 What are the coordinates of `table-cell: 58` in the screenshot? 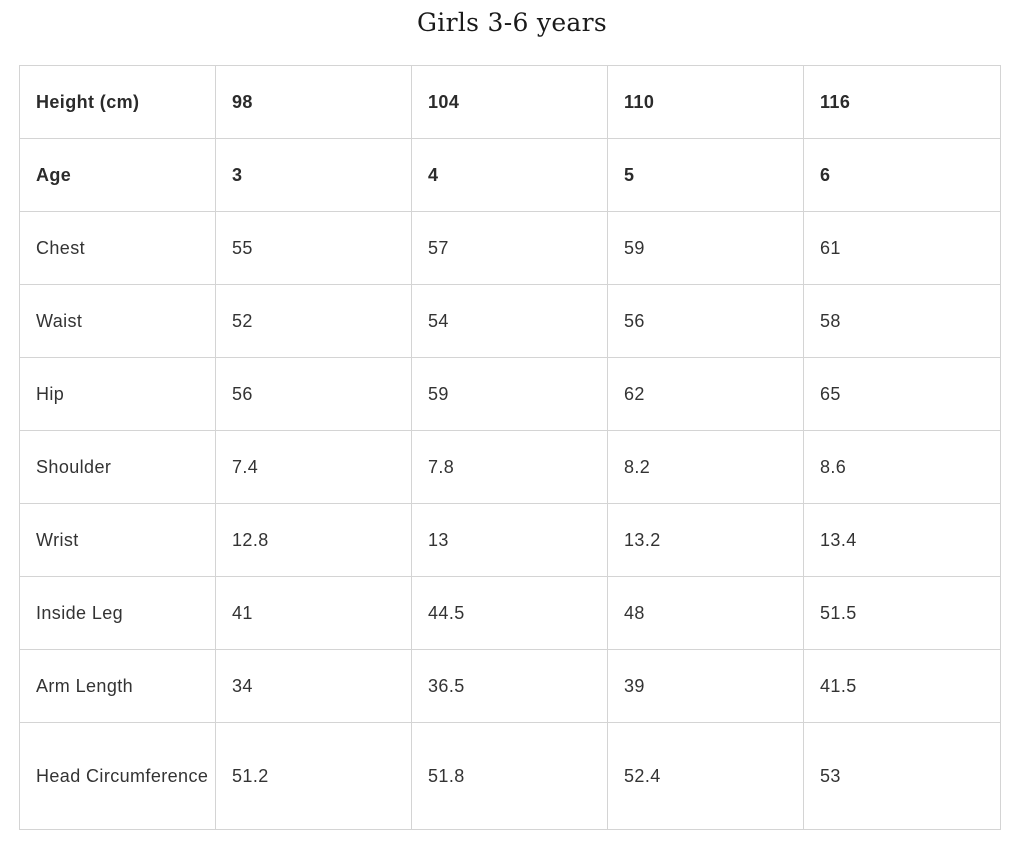 It's located at (902, 321).